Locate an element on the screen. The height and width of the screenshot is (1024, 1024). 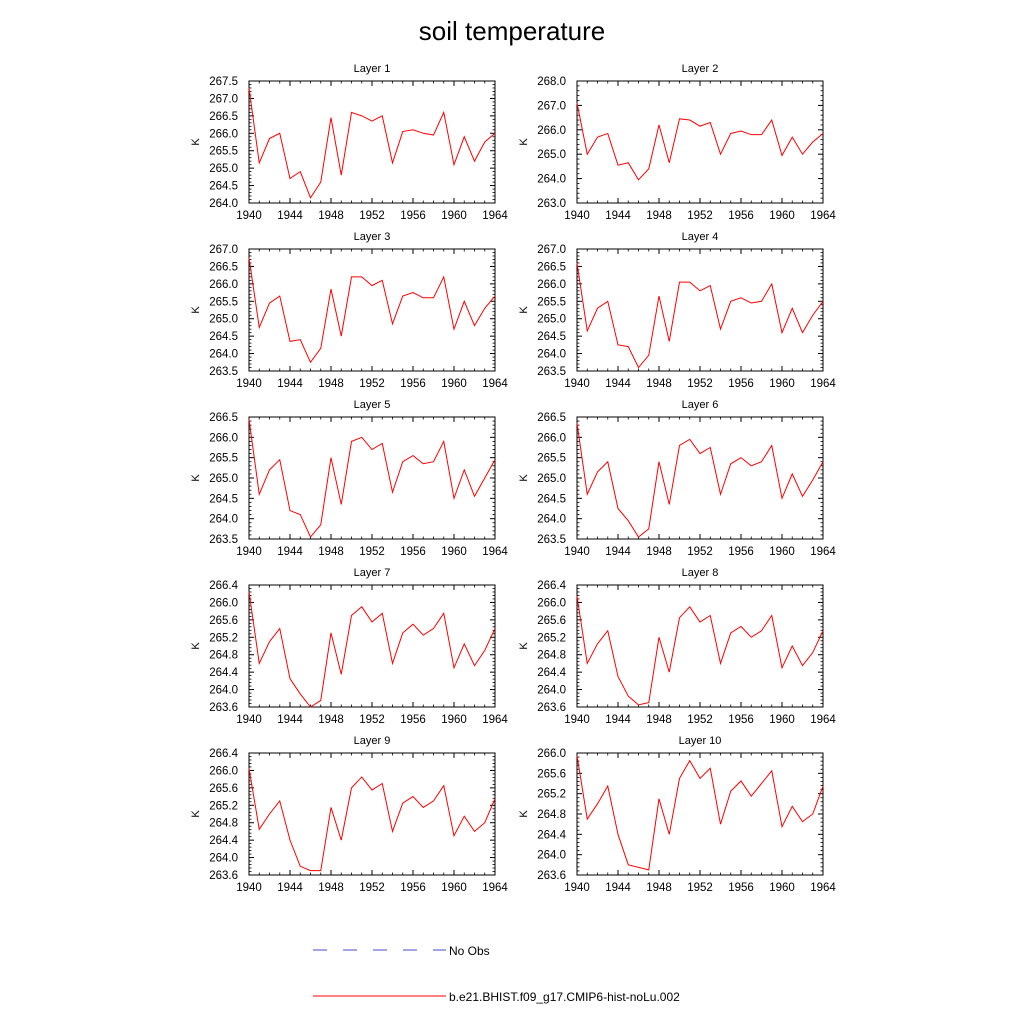
panel-title: Layer 2 is located at coordinates (700, 69).